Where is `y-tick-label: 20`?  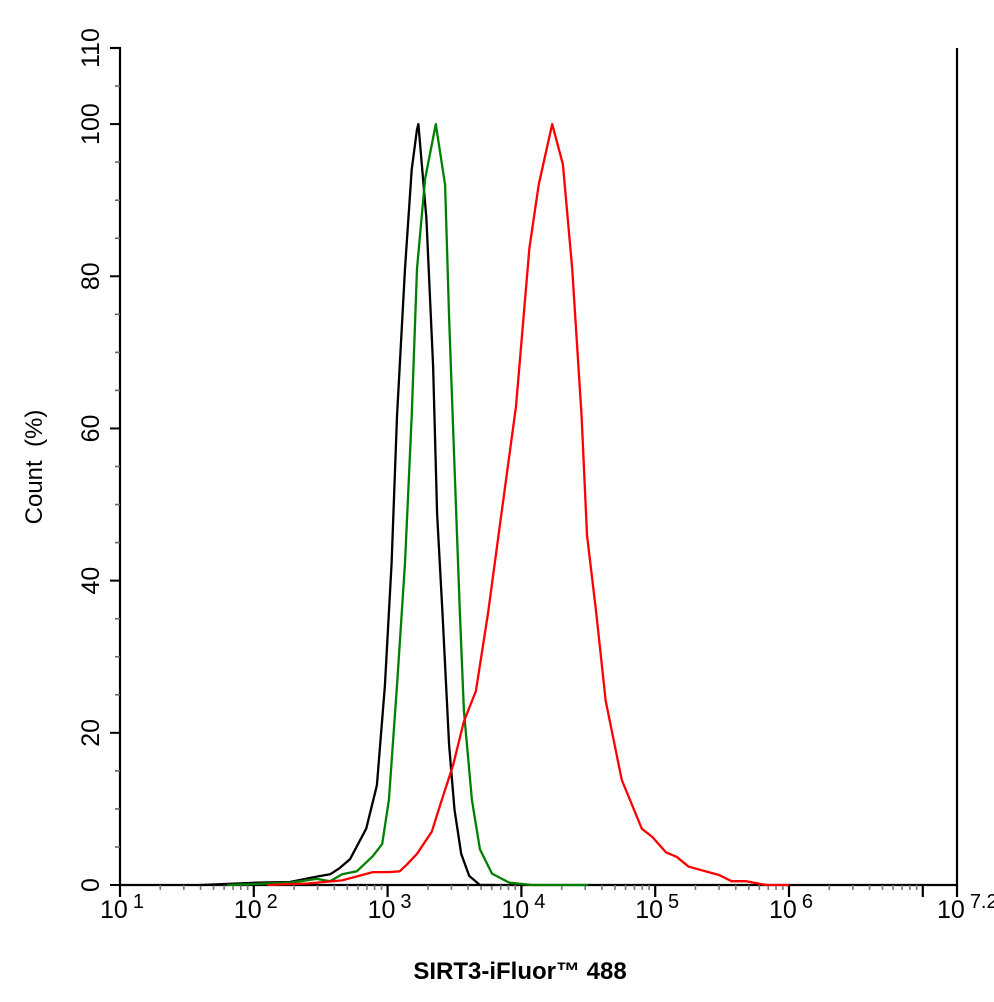
y-tick-label: 20 is located at coordinates (91, 733).